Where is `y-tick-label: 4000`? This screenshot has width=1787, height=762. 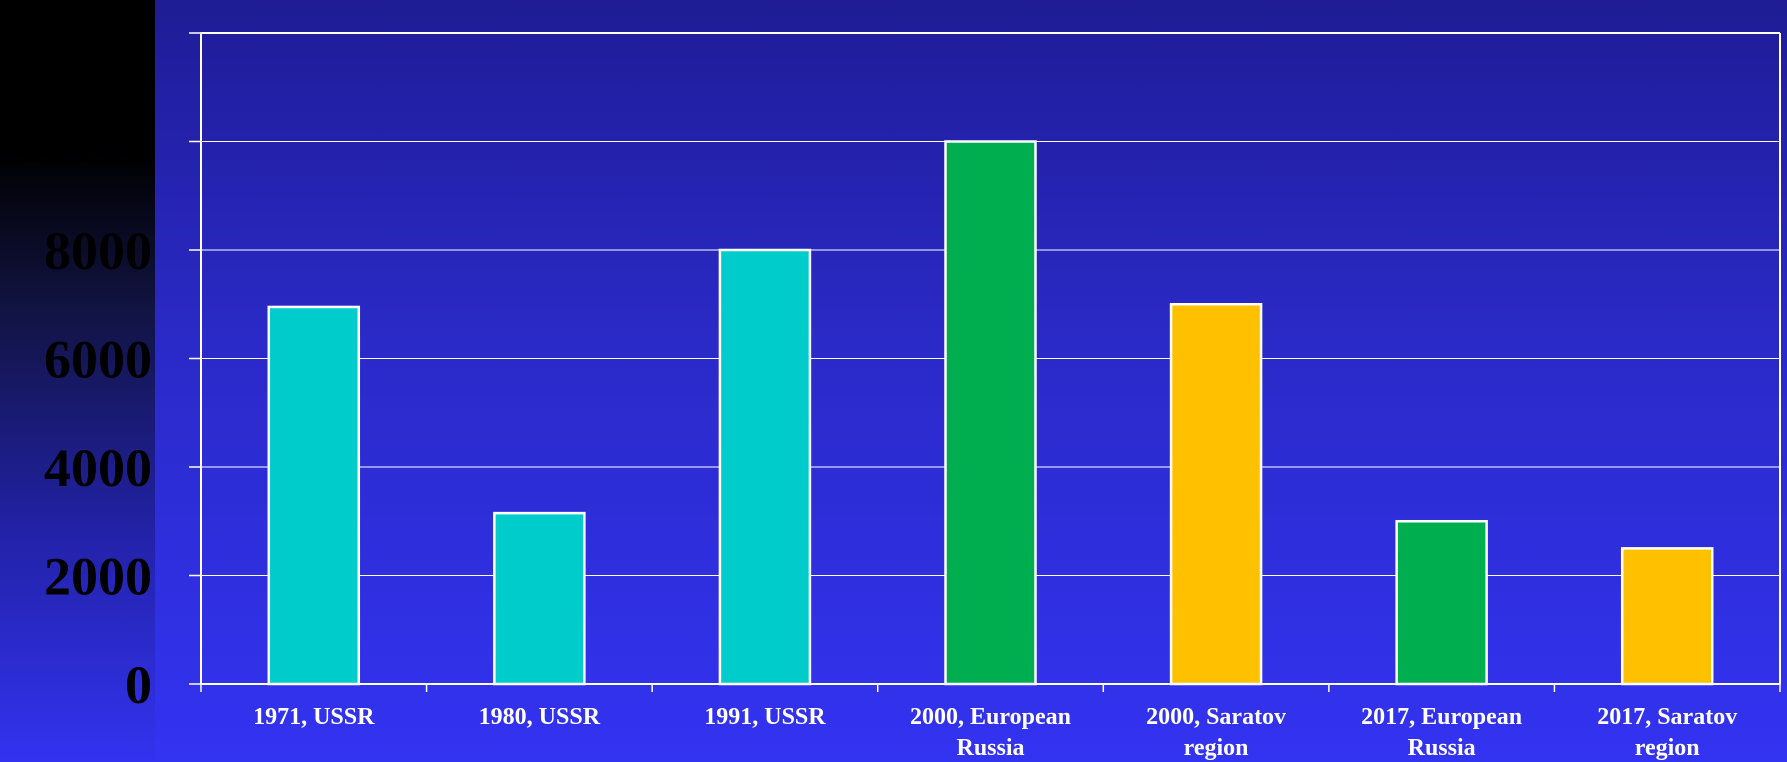
y-tick-label: 4000 is located at coordinates (98, 468).